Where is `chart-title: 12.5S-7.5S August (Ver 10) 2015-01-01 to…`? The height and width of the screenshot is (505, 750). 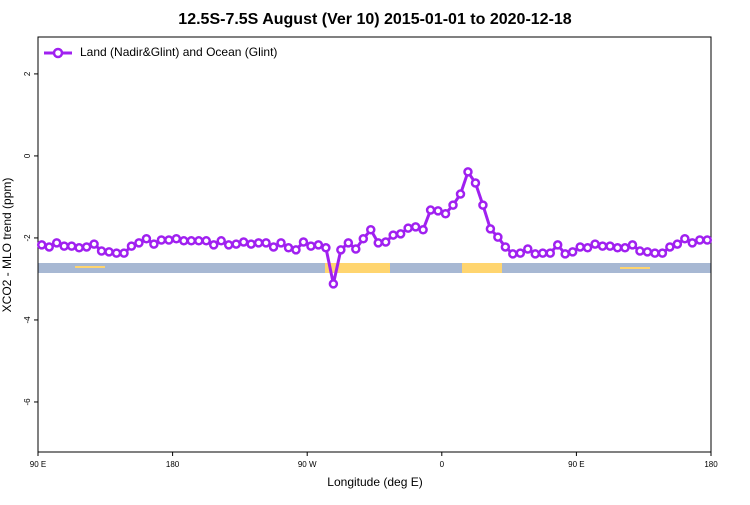
chart-title: 12.5S-7.5S August (Ver 10) 2015-01-01 to… is located at coordinates (374, 19).